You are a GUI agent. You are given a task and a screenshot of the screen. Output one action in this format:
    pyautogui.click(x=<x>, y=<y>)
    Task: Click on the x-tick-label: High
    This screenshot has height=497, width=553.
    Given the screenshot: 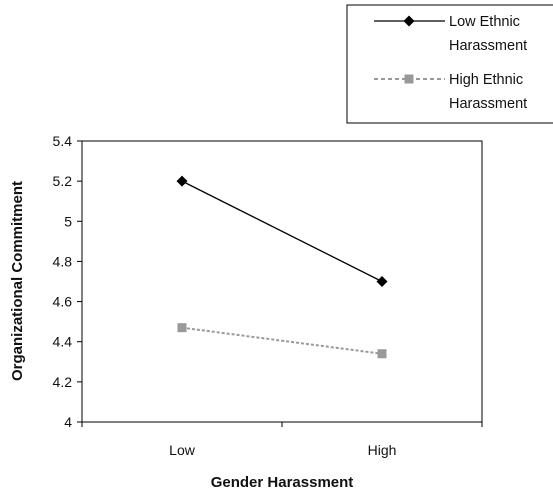 What is the action you would take?
    pyautogui.click(x=382, y=450)
    